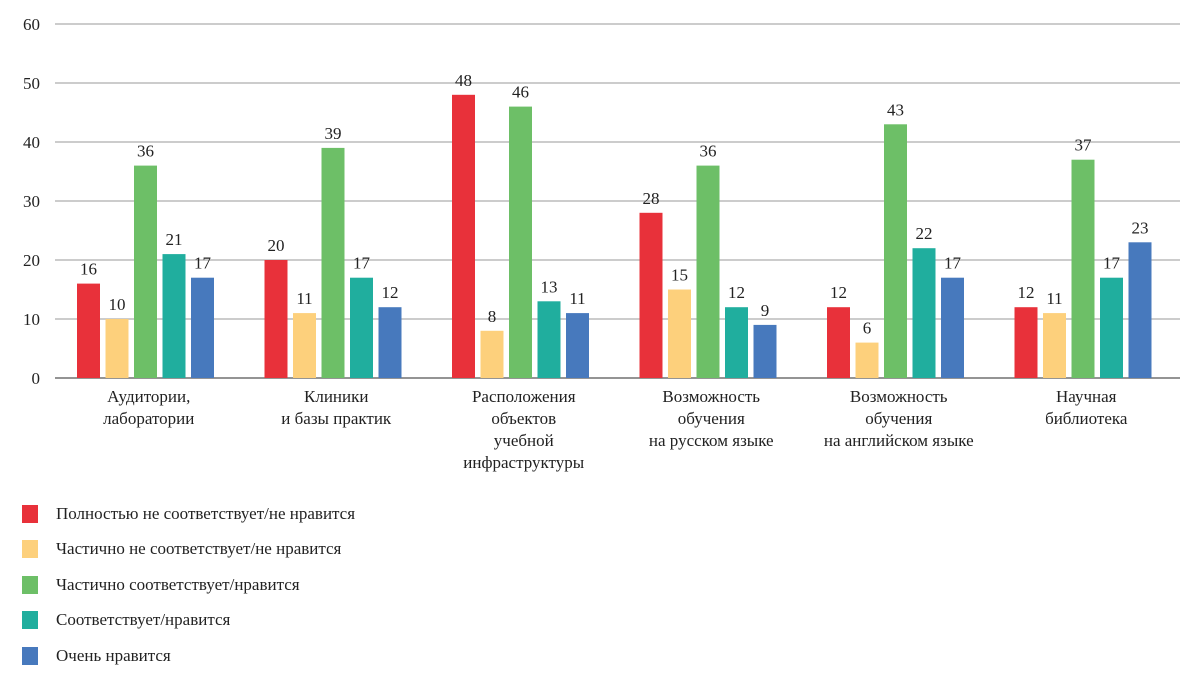 This screenshot has width=1200, height=674. What do you see at coordinates (206, 513) in the screenshot?
I see `legend-label: Полностью не соответствует/не нравится` at bounding box center [206, 513].